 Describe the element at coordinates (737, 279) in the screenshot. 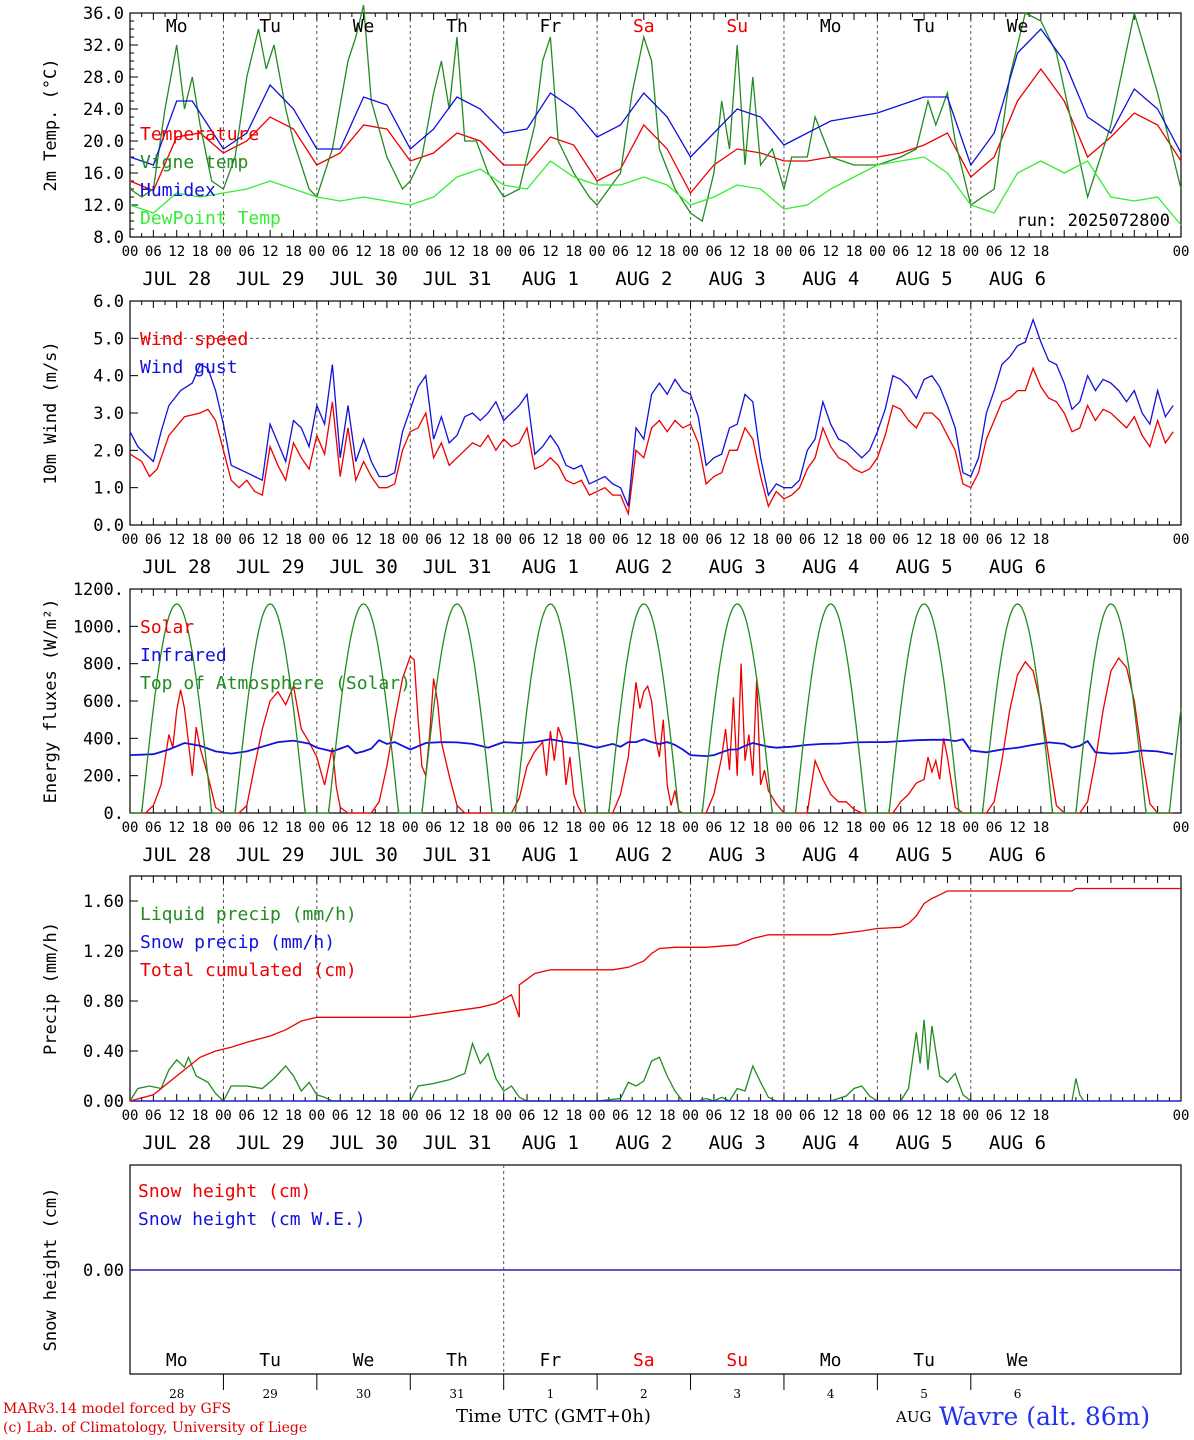

I see `date-label: AUG 3` at that location.